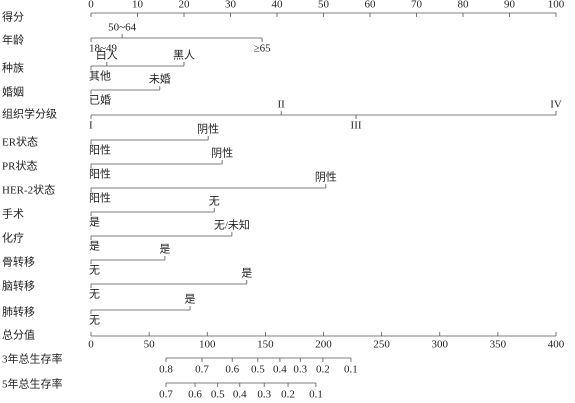 This screenshot has width=575, height=403. What do you see at coordinates (18, 262) in the screenshot?
I see `variable-name: 骨转移` at bounding box center [18, 262].